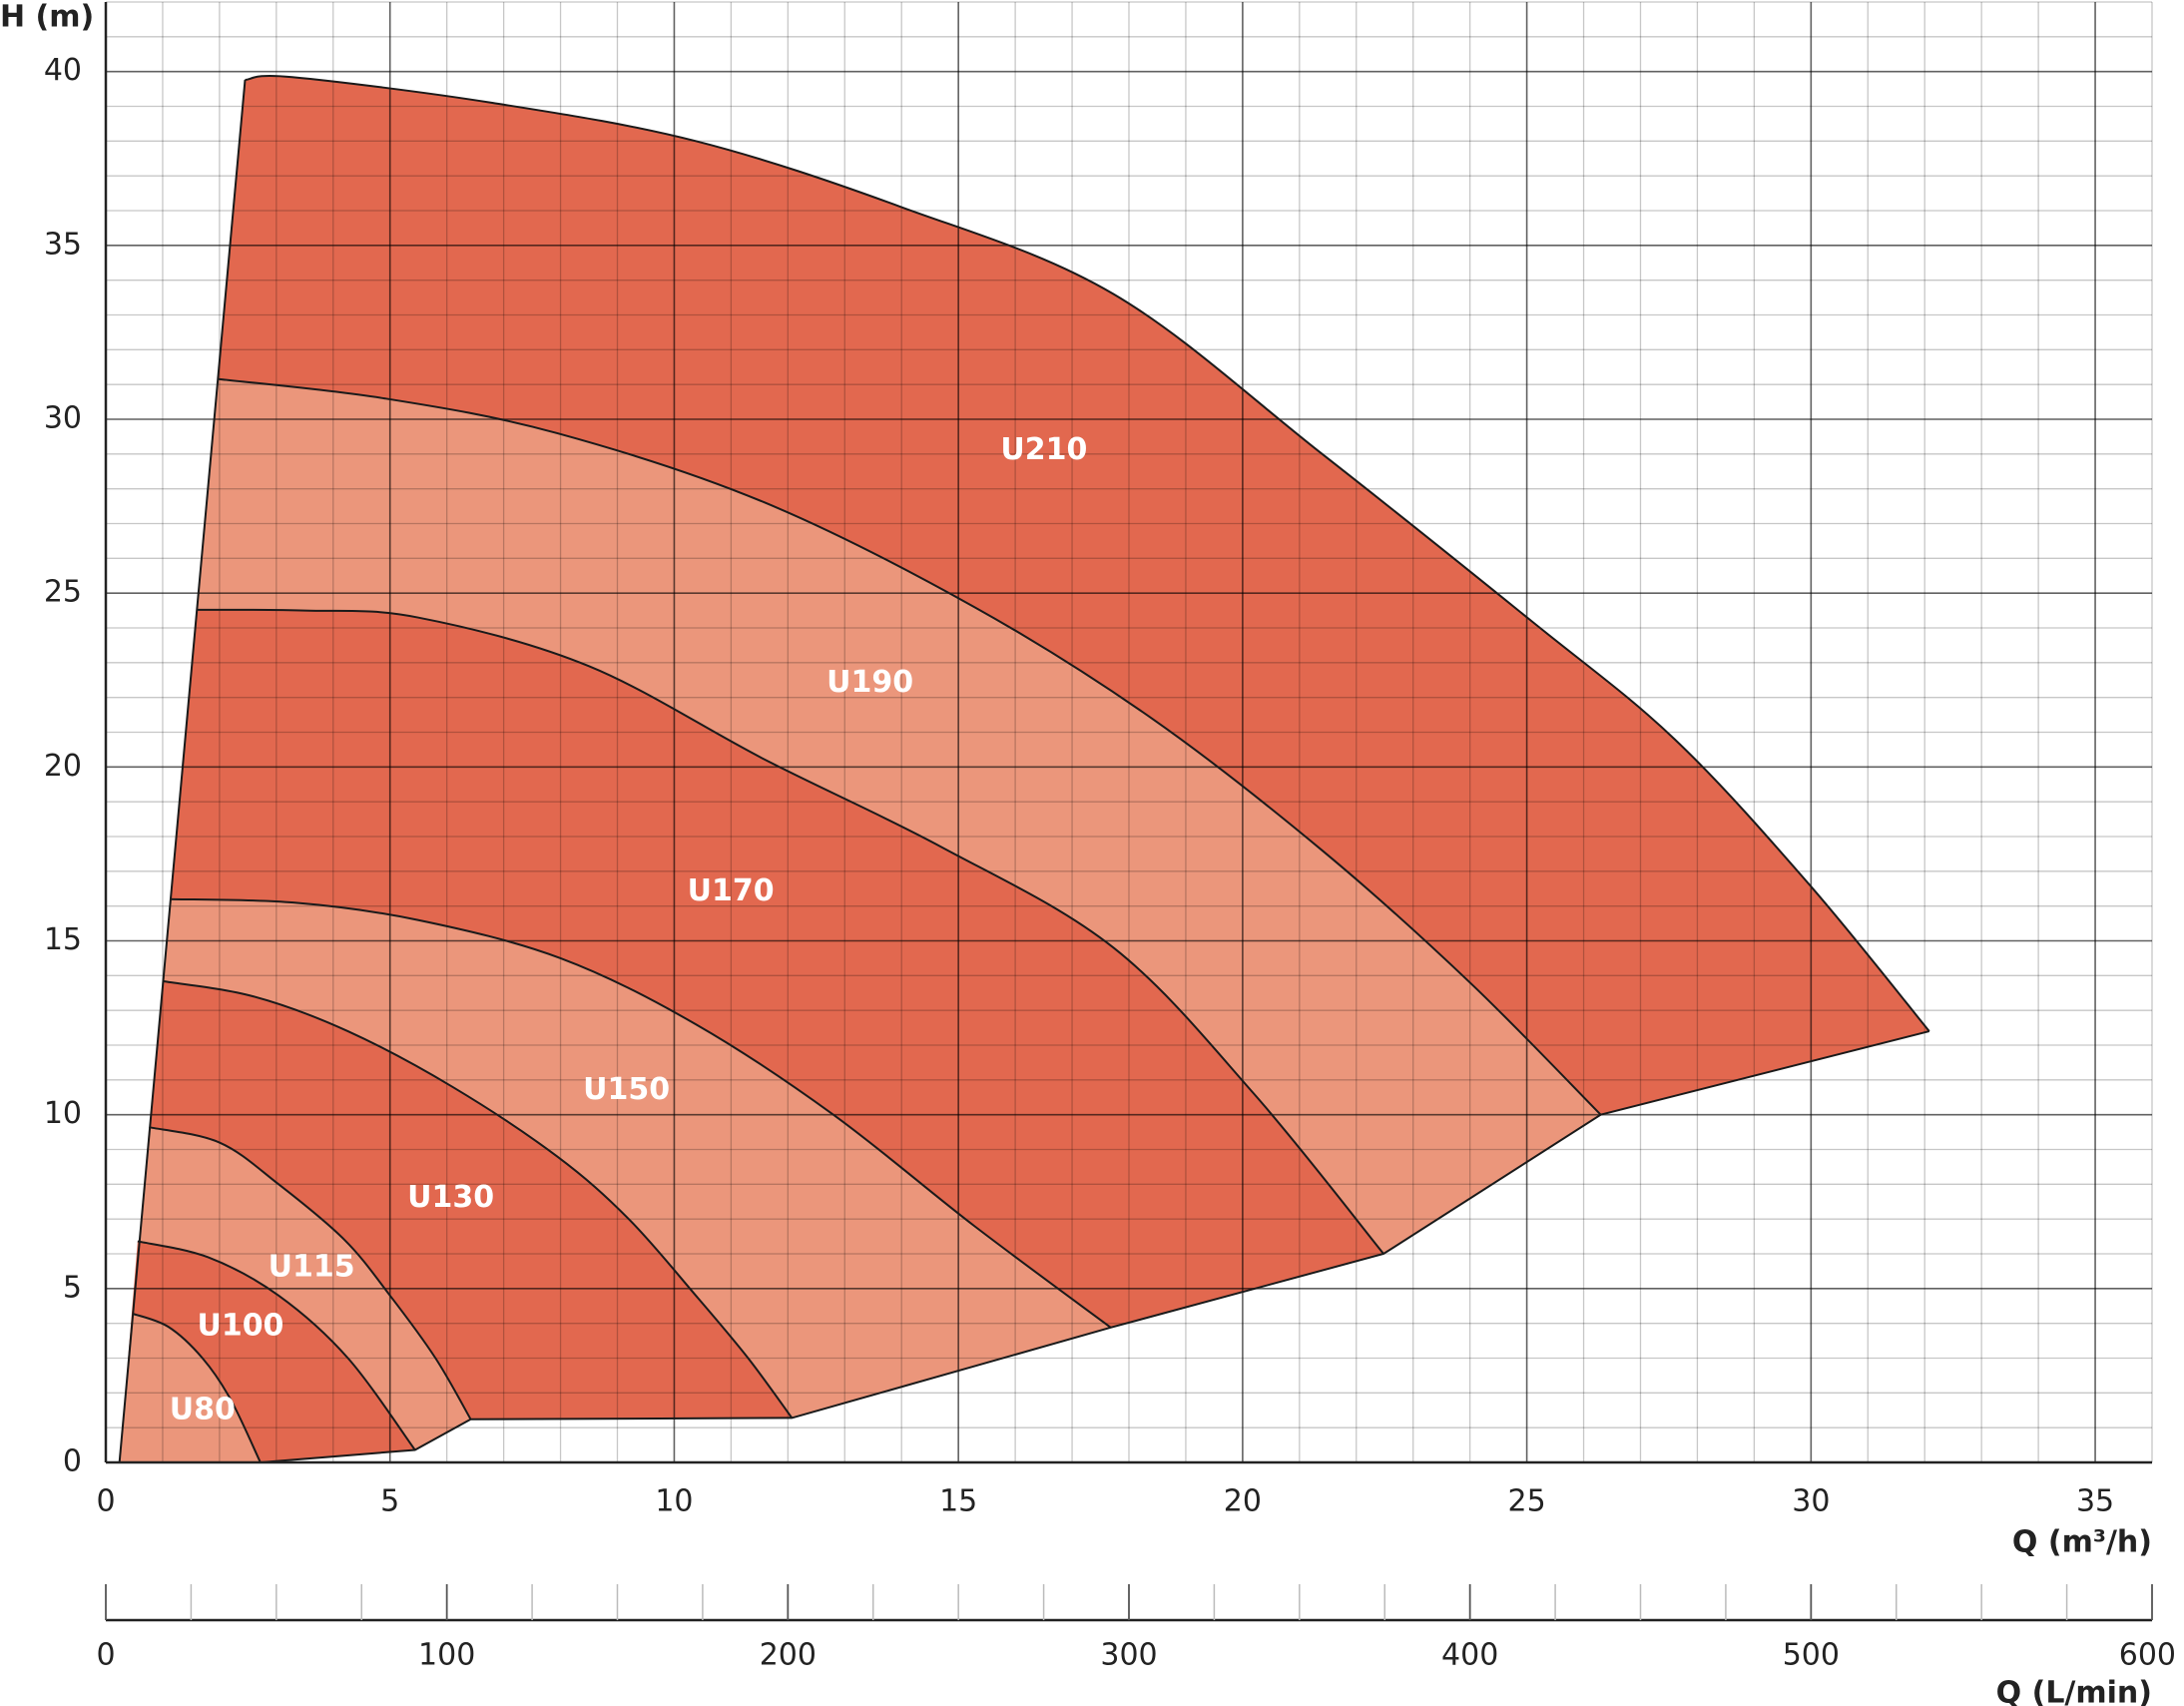  What do you see at coordinates (1811, 1655) in the screenshot?
I see `x2-tick-label: 500` at bounding box center [1811, 1655].